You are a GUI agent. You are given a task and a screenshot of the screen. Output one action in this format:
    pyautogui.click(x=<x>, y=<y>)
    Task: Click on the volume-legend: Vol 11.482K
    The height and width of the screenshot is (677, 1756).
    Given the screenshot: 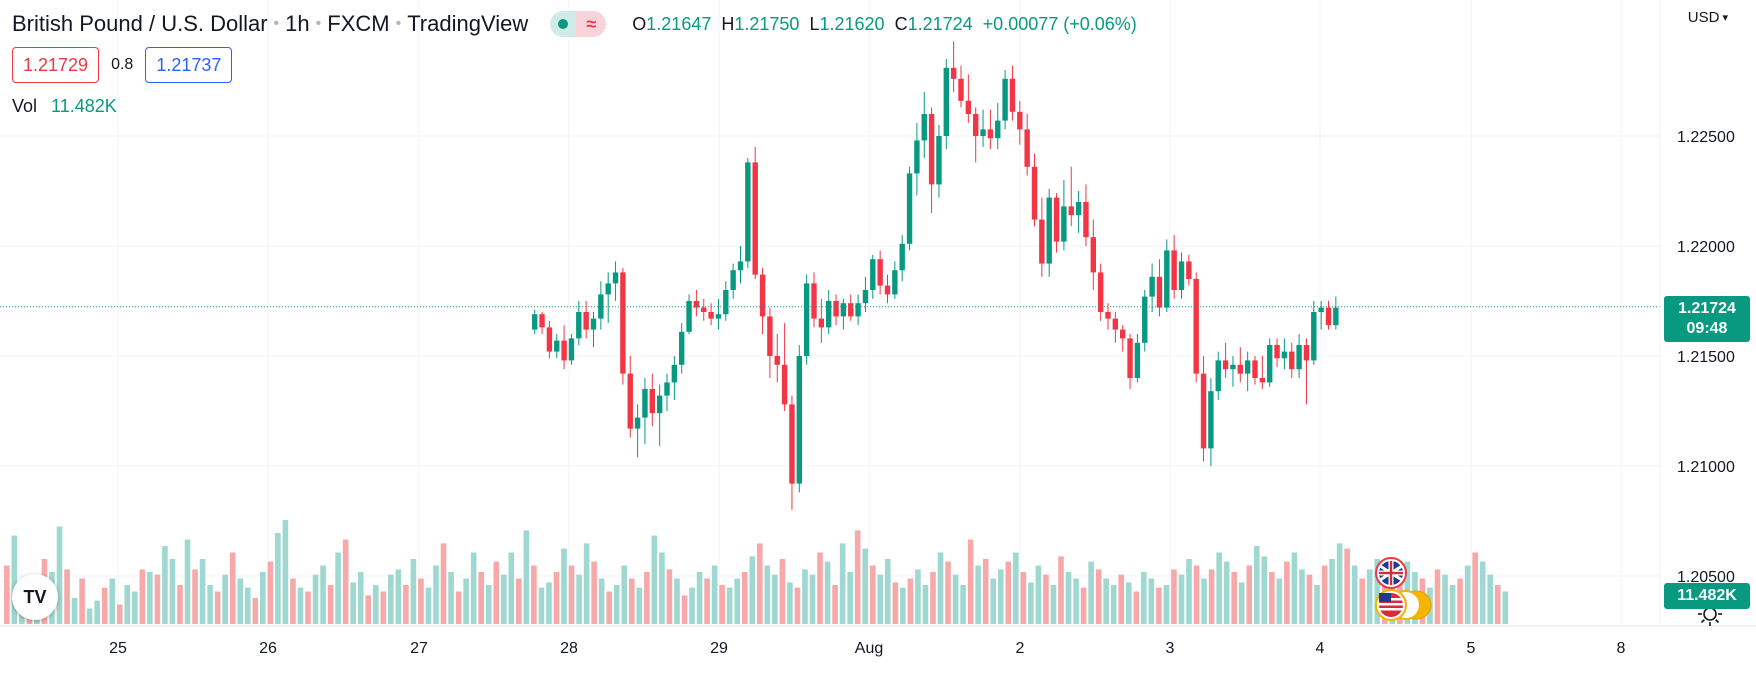 What is the action you would take?
    pyautogui.click(x=64, y=106)
    